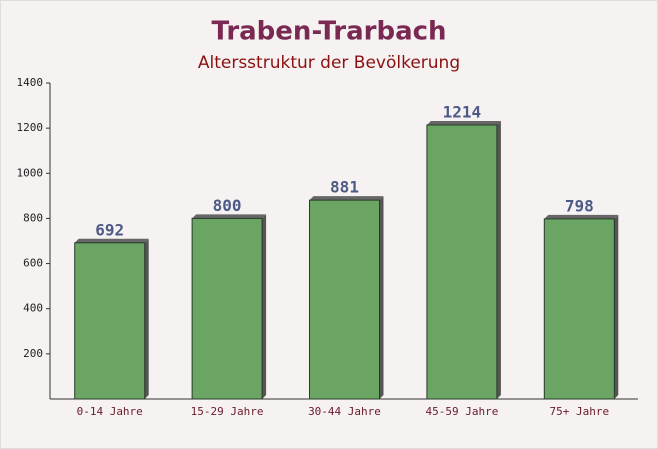 The height and width of the screenshot is (449, 658). Describe the element at coordinates (462, 111) in the screenshot. I see `value-label: 1214` at that location.